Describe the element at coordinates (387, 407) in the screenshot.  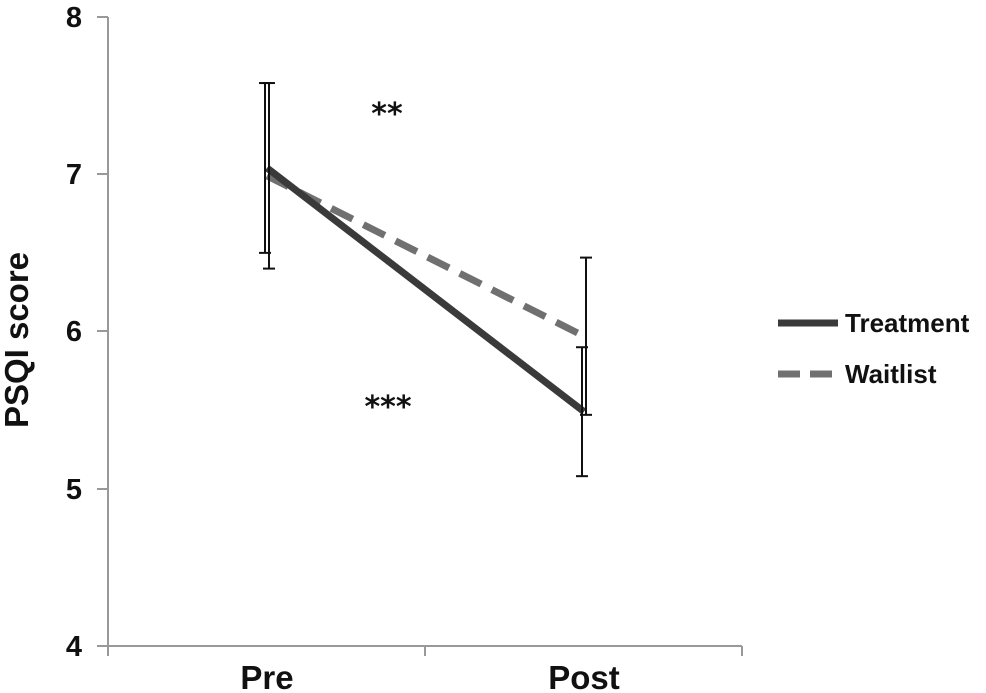
I see `significance-annotation-bottom: ***` at that location.